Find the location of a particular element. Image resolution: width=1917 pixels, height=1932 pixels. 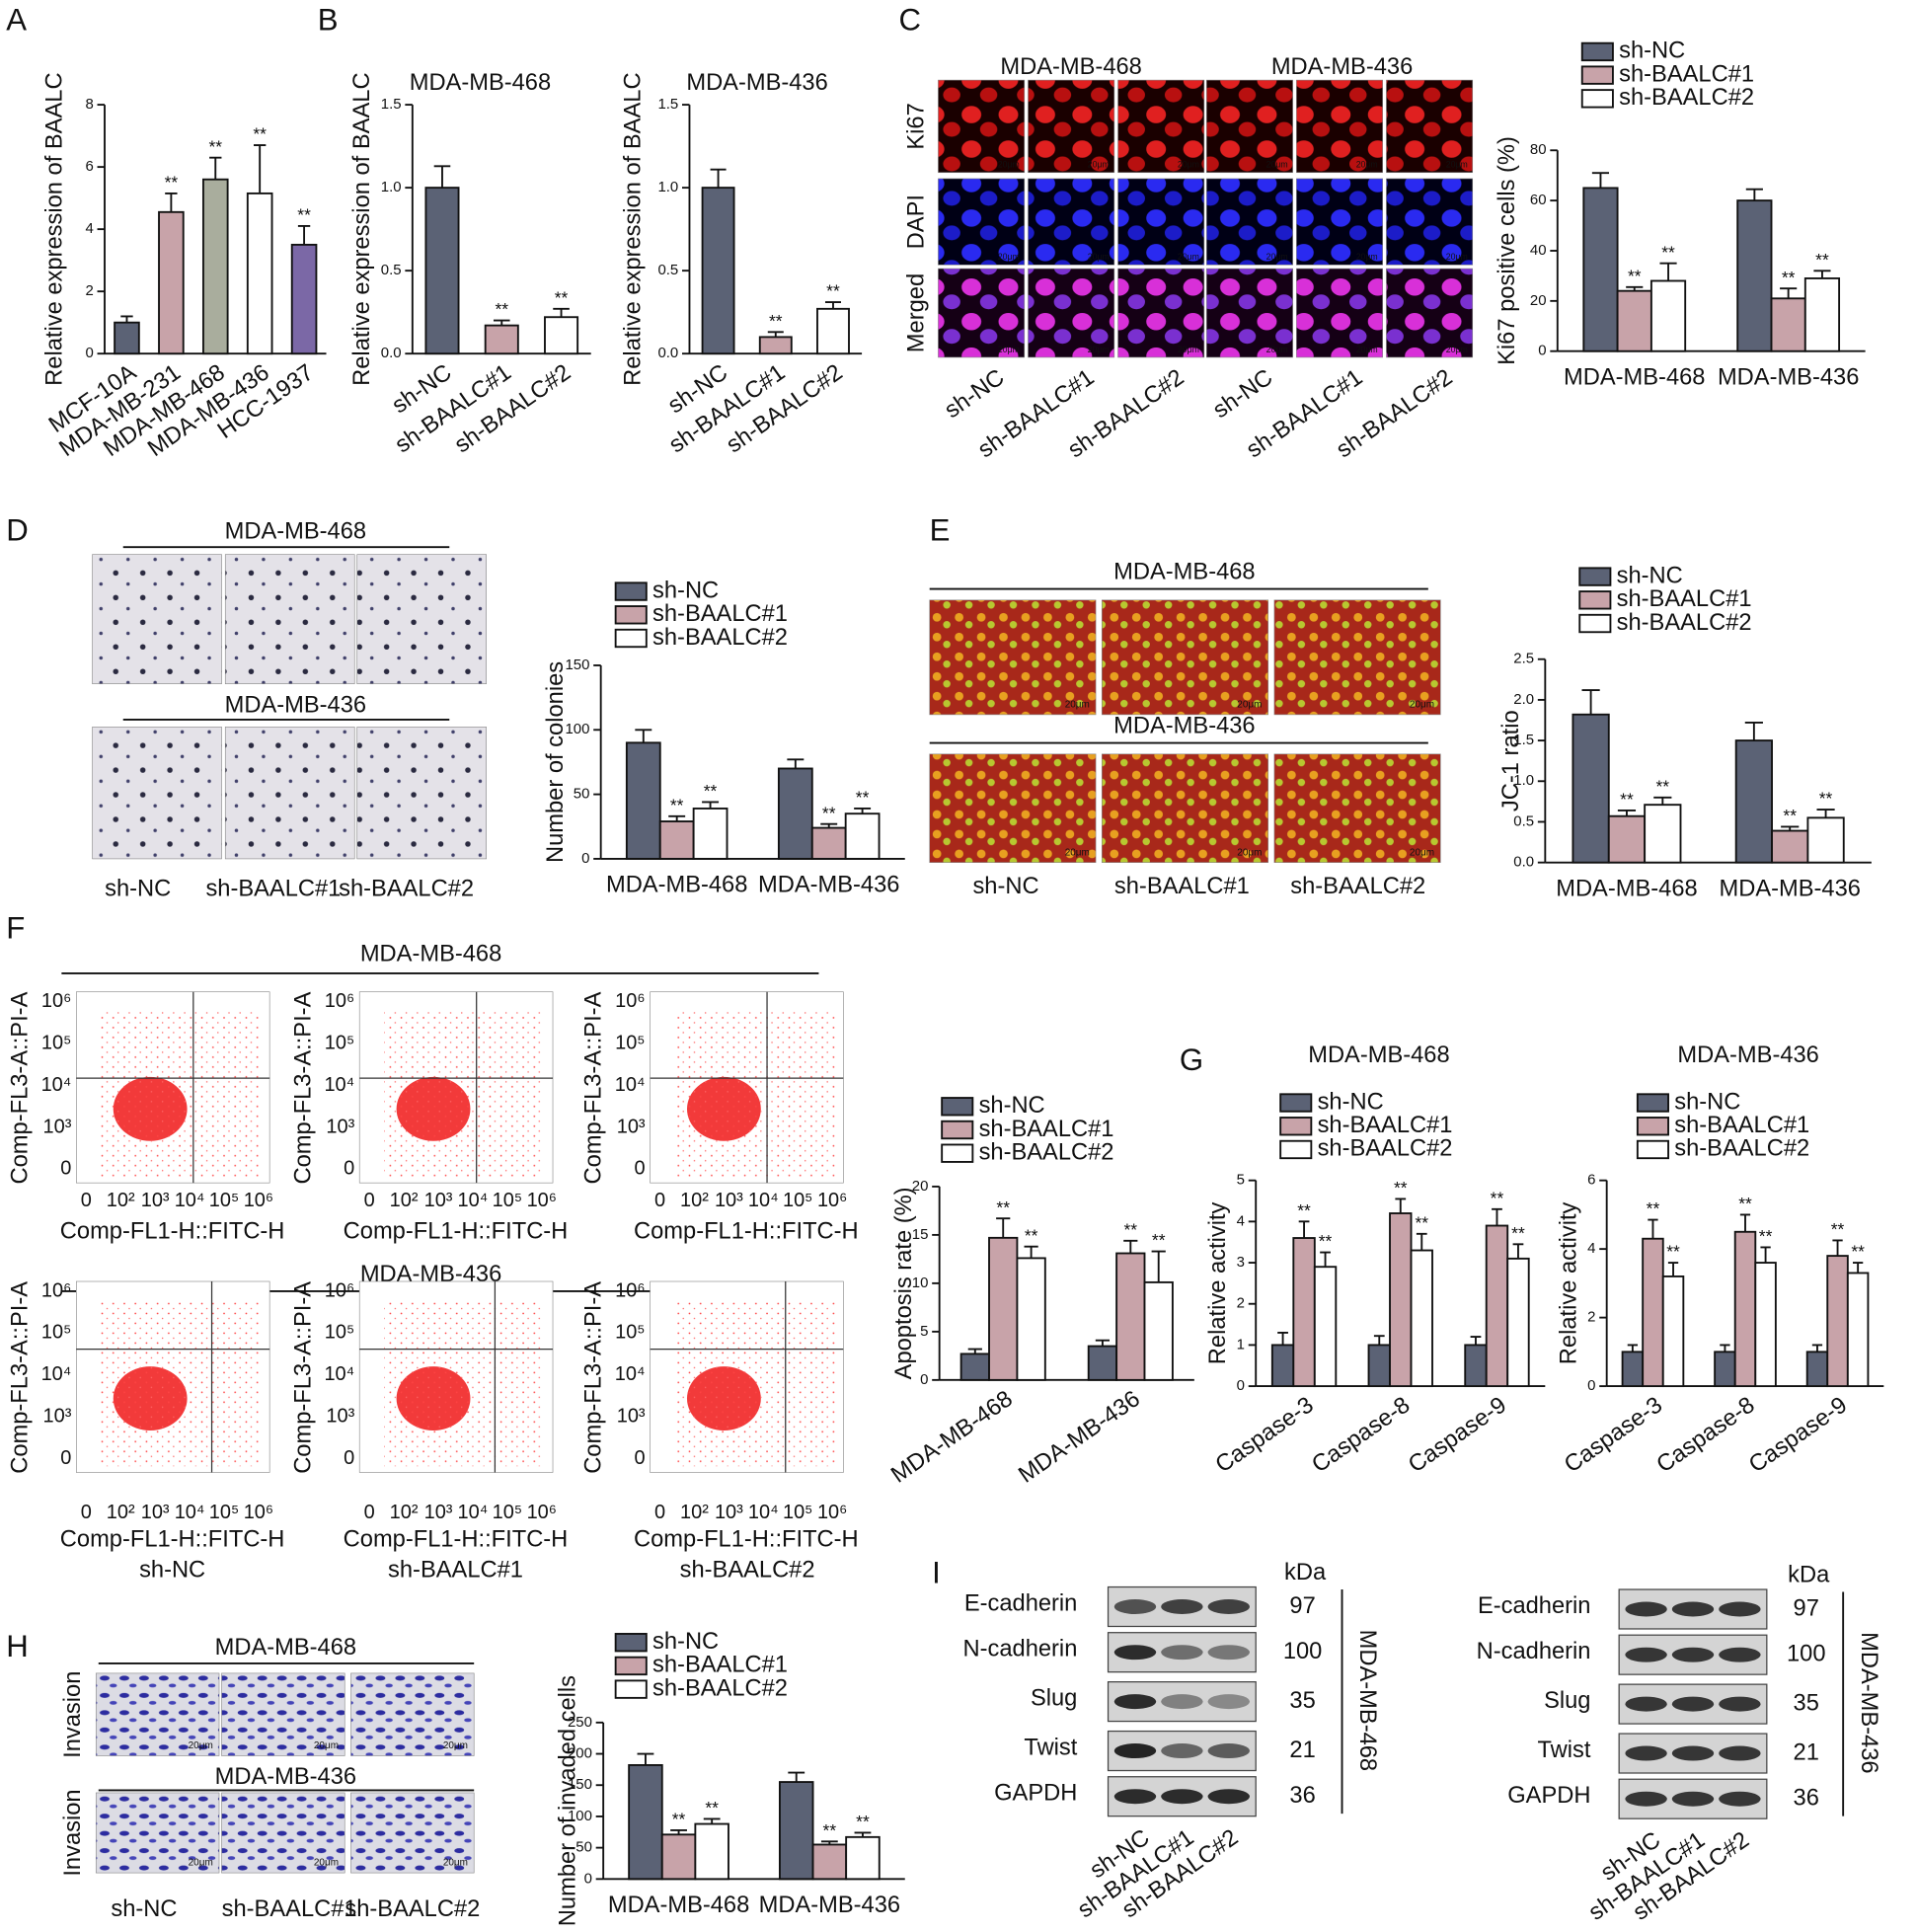

y-tick-label: 40 is located at coordinates (1538, 251).